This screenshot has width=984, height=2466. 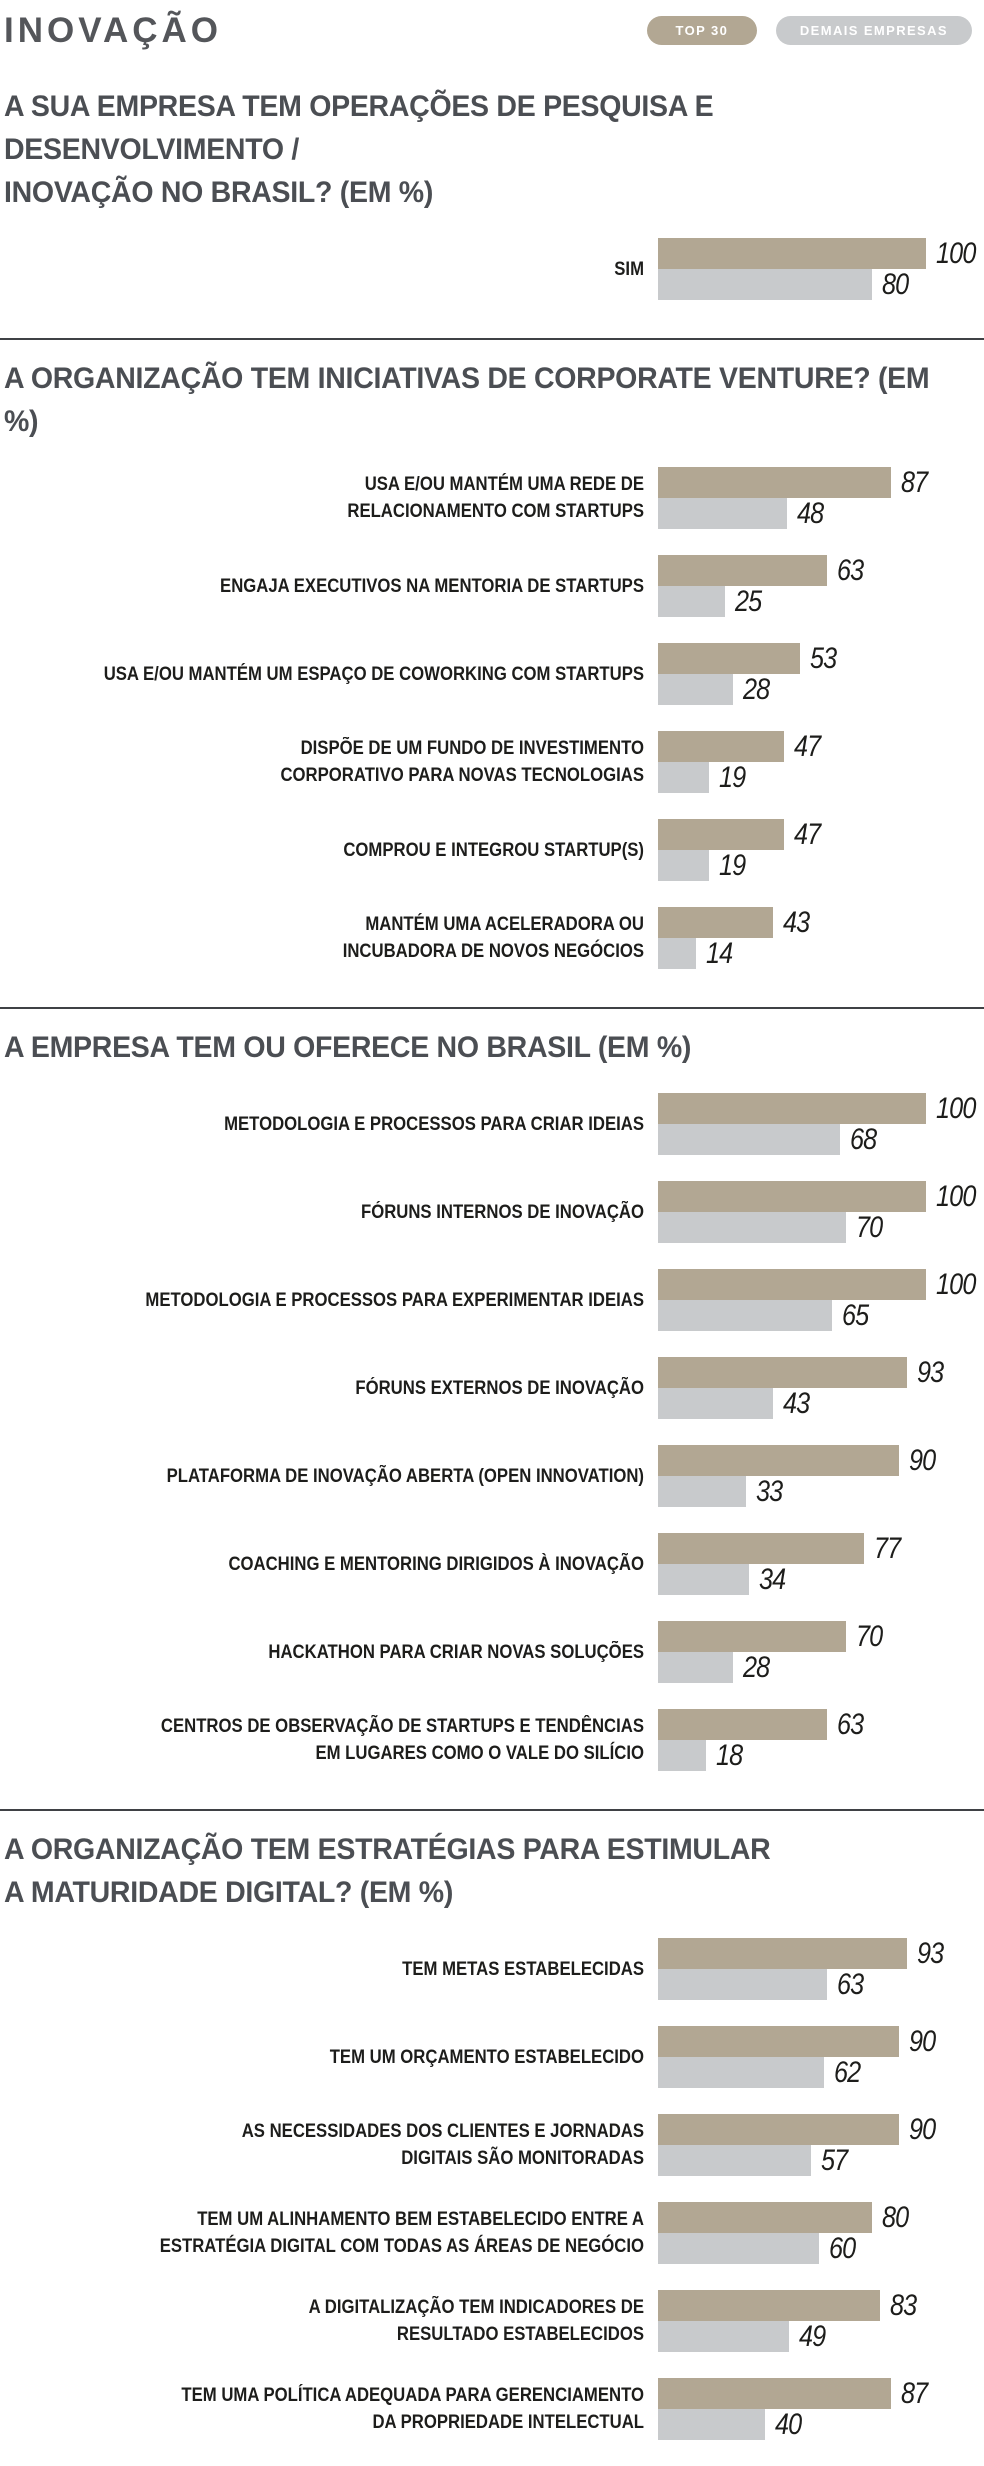 I want to click on value-demais: 19, so click(x=732, y=777).